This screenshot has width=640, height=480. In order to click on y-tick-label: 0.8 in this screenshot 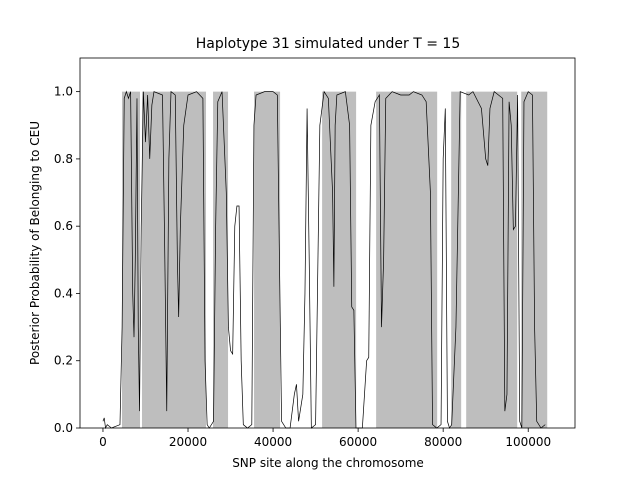, I will do `click(63, 159)`.